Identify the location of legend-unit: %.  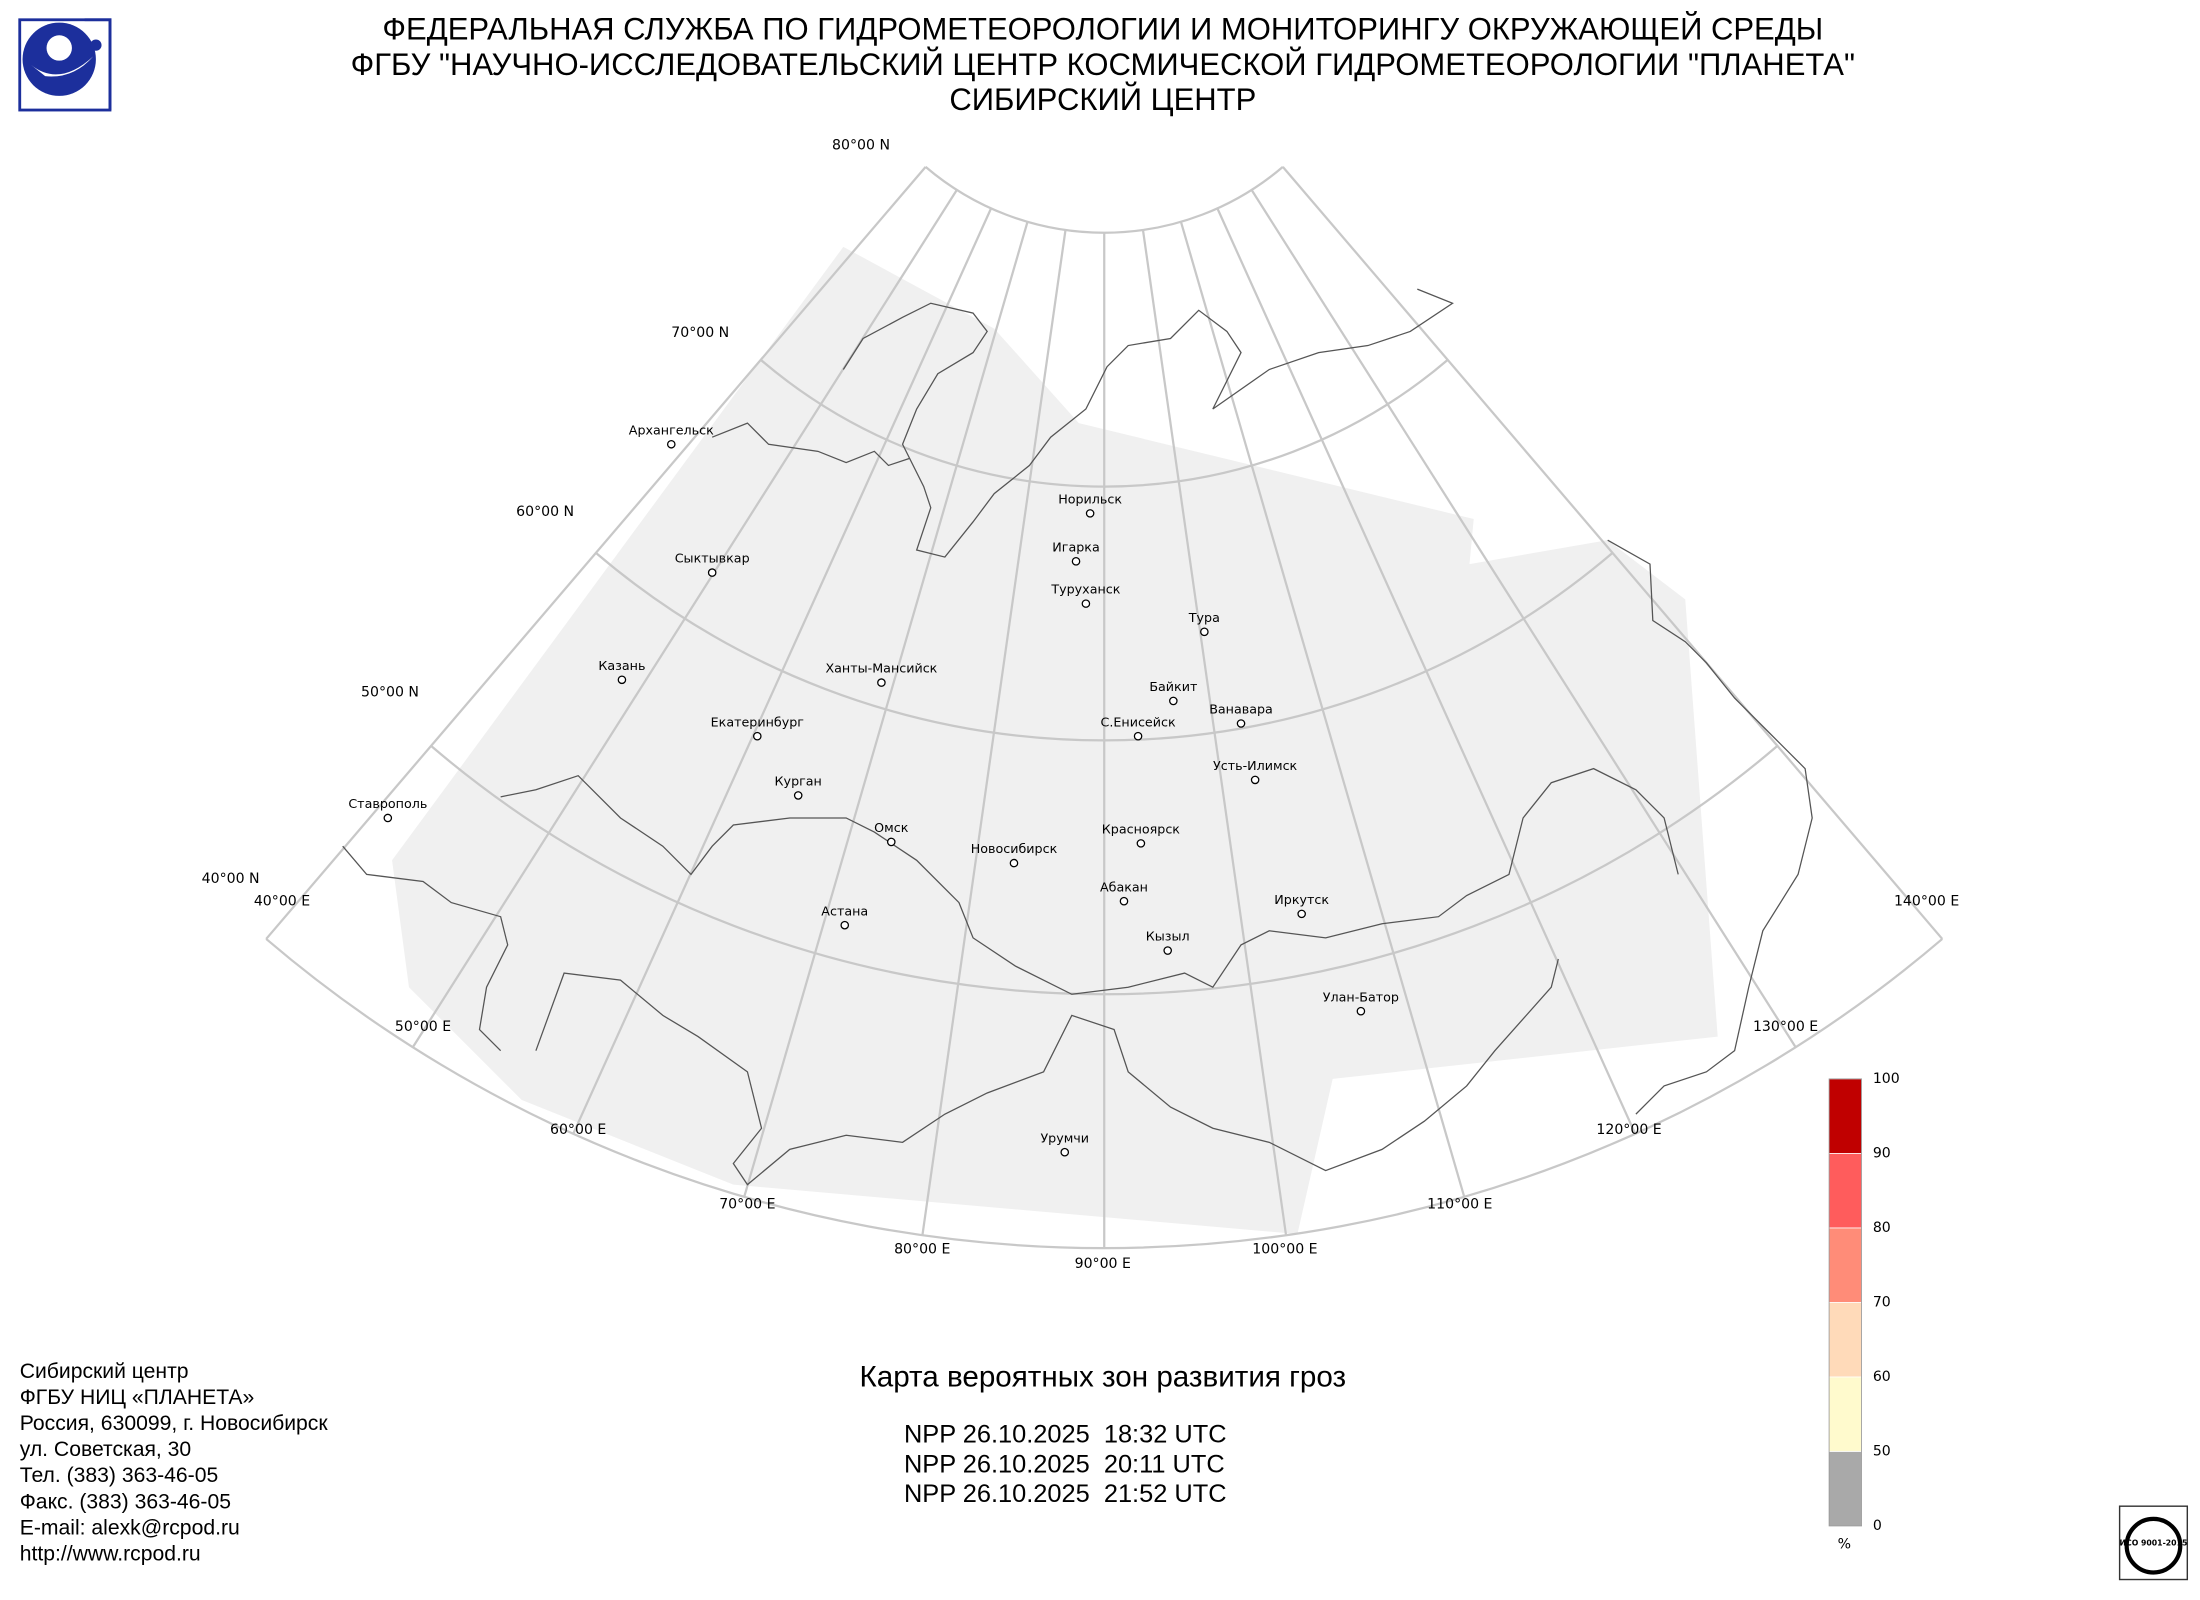
(1844, 1544).